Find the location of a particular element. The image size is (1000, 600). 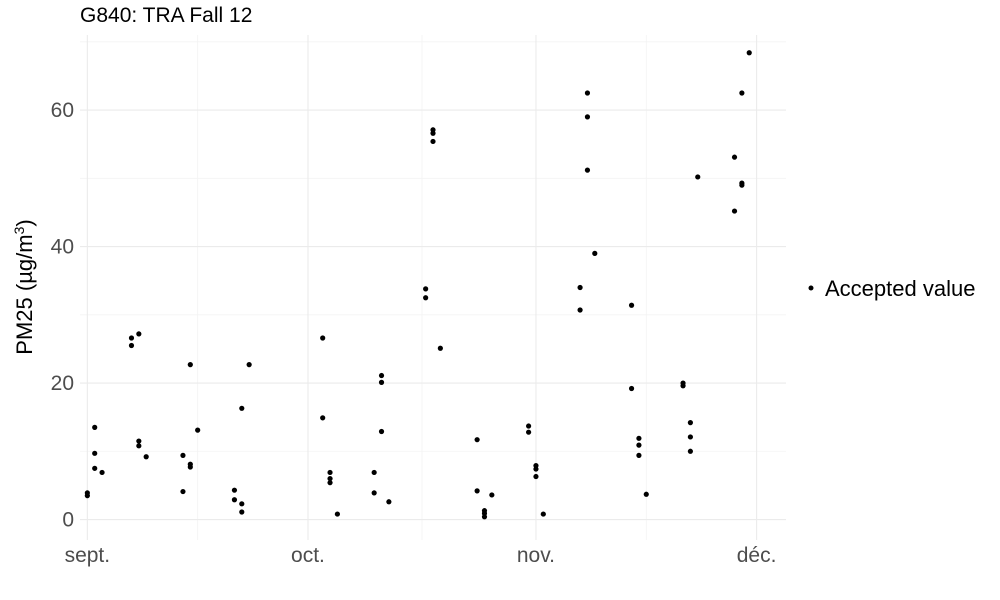

legend-key-accepted-value is located at coordinates (811, 288).